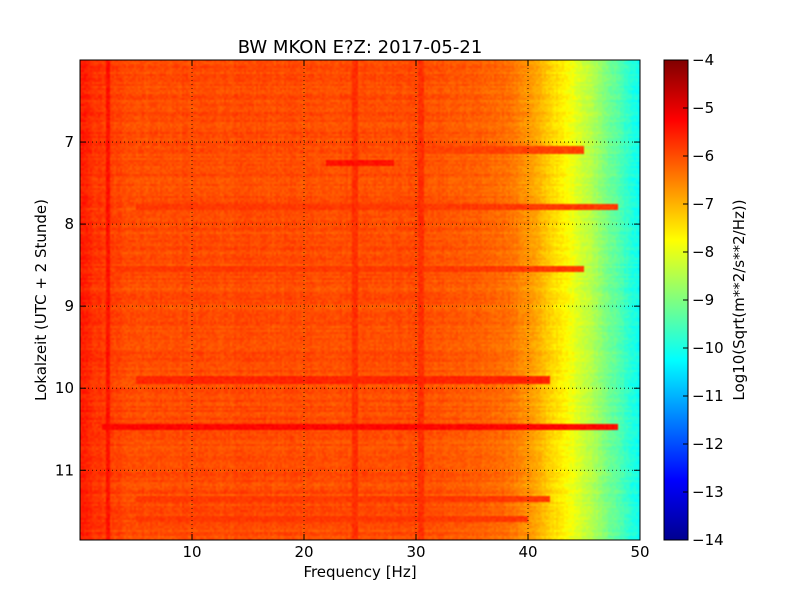 The width and height of the screenshot is (800, 600). What do you see at coordinates (708, 492) in the screenshot?
I see `colorbar-tick-label: −13` at bounding box center [708, 492].